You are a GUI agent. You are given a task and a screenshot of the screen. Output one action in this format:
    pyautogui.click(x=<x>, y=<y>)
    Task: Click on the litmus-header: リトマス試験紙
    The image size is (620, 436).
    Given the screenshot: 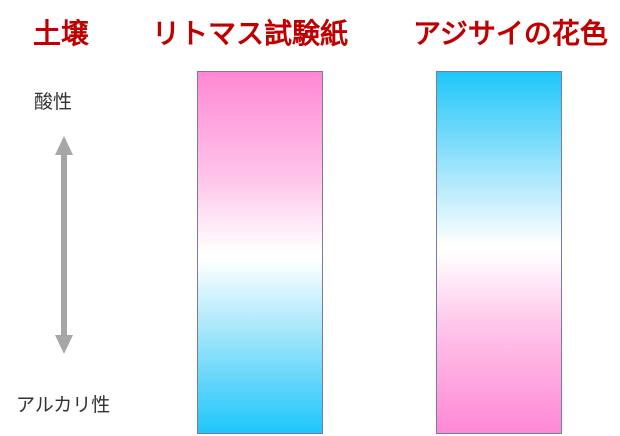 What is the action you would take?
    pyautogui.click(x=250, y=33)
    